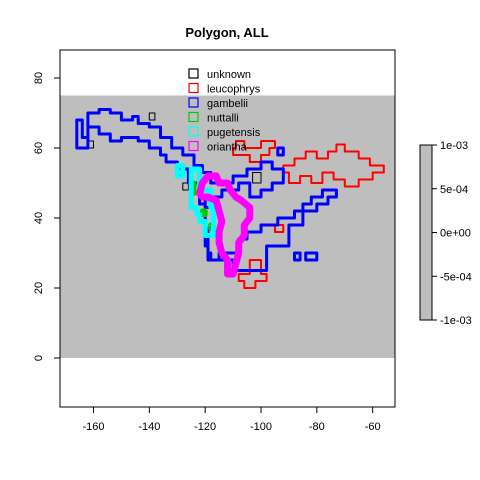 This screenshot has height=480, width=480. I want to click on legend-item-unknown: unknown, so click(219, 74).